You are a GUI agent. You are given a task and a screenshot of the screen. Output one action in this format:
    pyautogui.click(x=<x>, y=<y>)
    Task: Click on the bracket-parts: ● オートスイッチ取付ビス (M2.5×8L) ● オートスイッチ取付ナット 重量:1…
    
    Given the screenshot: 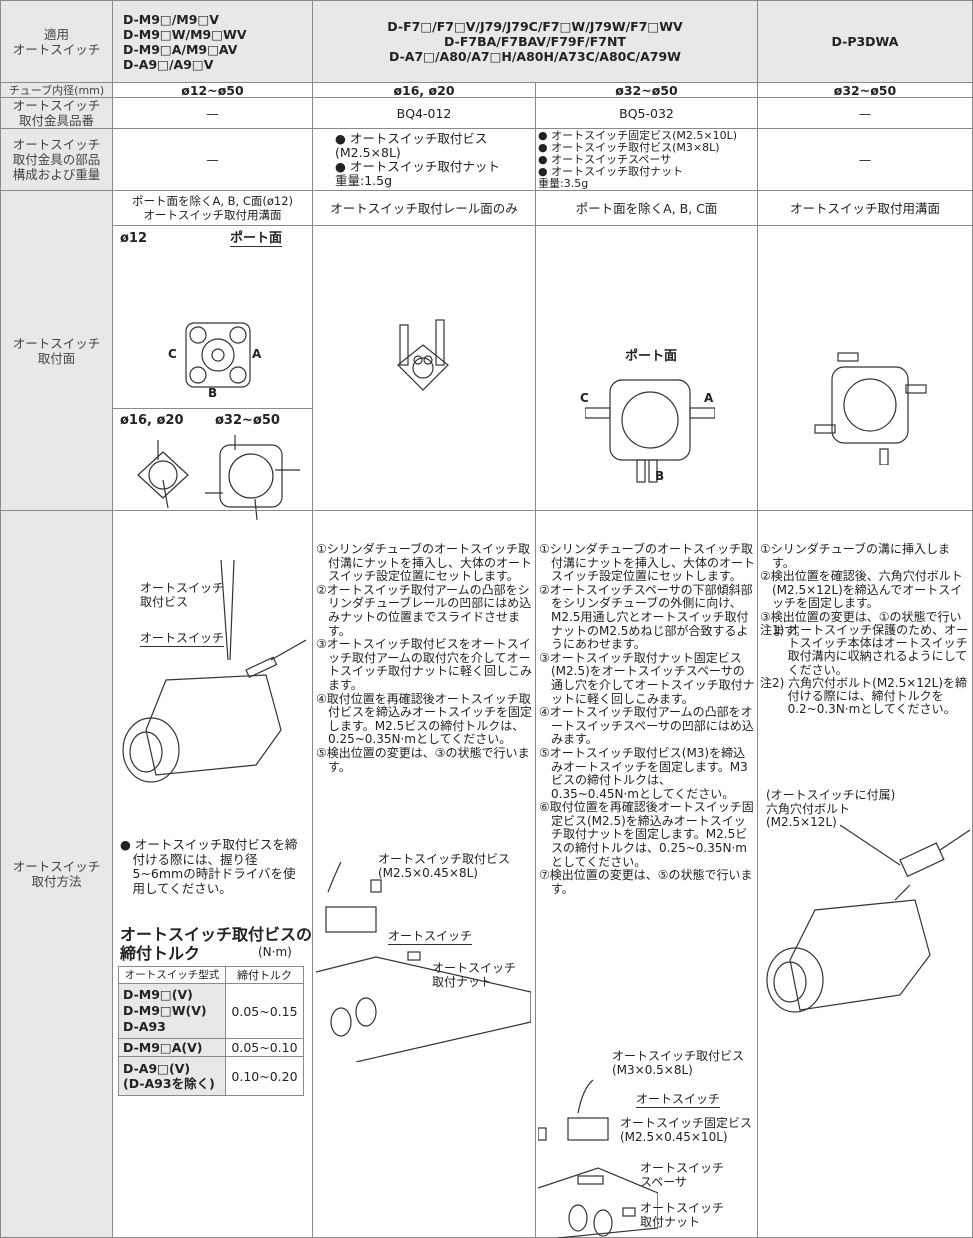 What is the action you would take?
    pyautogui.click(x=424, y=159)
    